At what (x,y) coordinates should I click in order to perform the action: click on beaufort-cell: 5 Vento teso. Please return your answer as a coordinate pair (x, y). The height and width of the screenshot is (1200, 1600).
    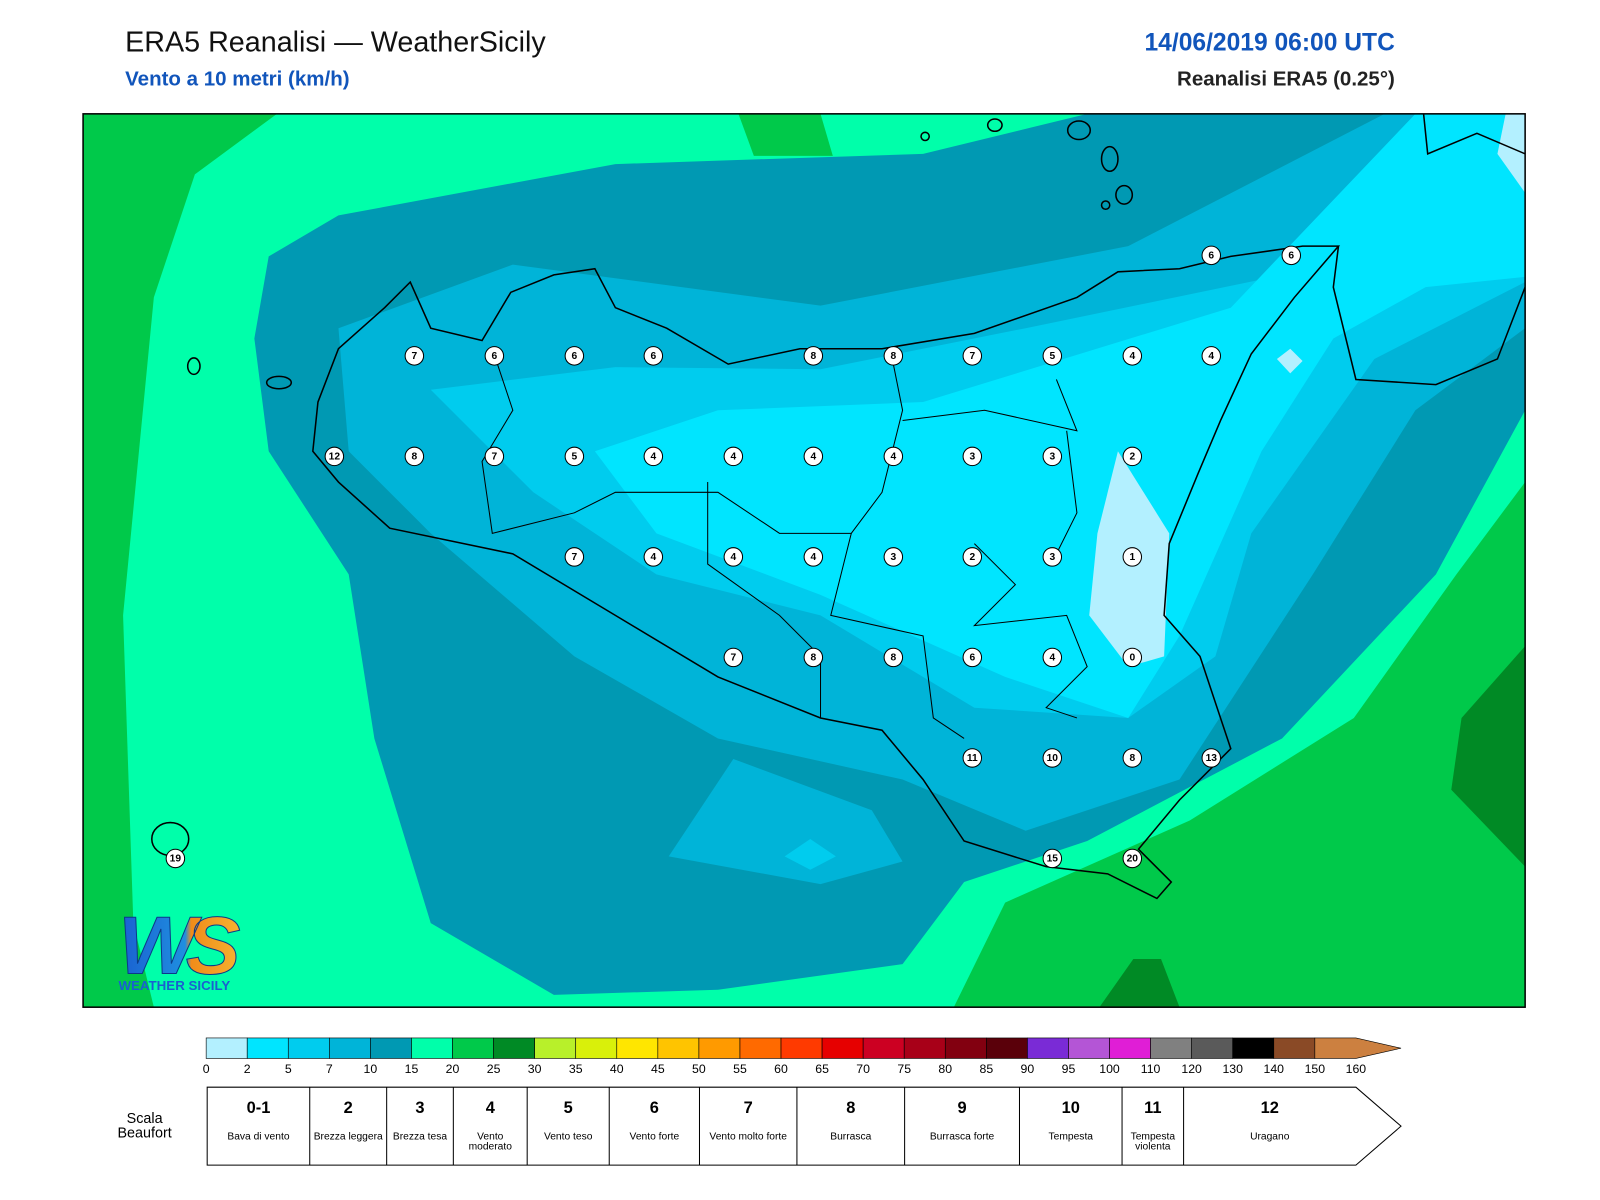
    Looking at the image, I should click on (568, 1126).